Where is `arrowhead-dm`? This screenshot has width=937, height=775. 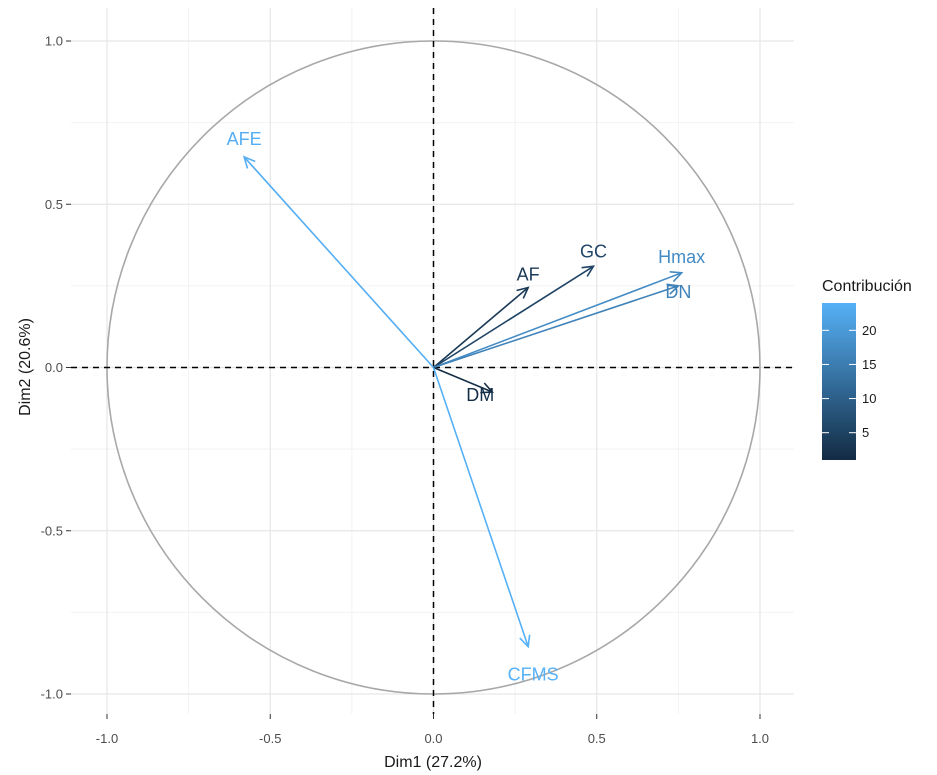
arrowhead-dm is located at coordinates (487, 388).